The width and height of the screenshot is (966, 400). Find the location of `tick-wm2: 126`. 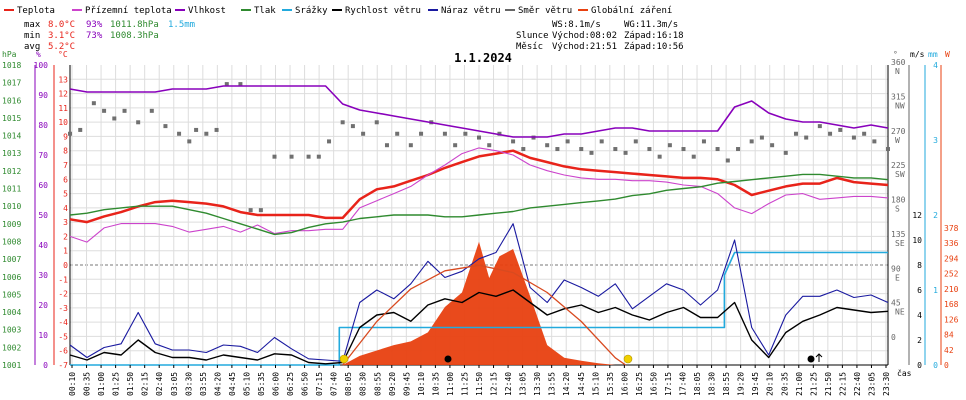

tick-wm2: 126 is located at coordinates (951, 319).